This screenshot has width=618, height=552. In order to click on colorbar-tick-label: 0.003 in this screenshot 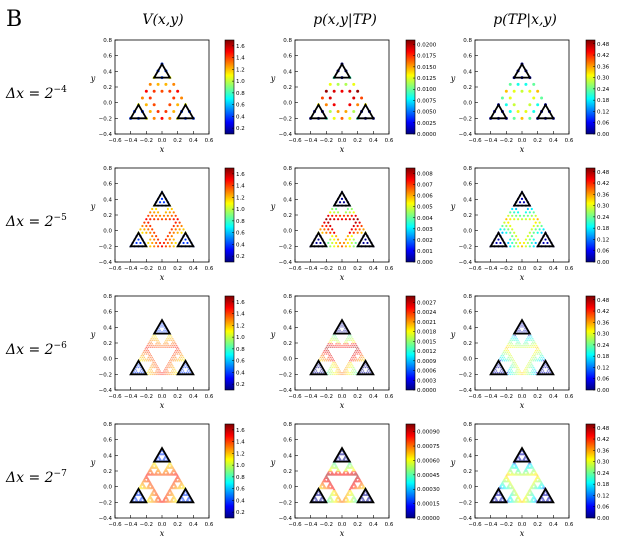, I will do `click(425, 230)`.